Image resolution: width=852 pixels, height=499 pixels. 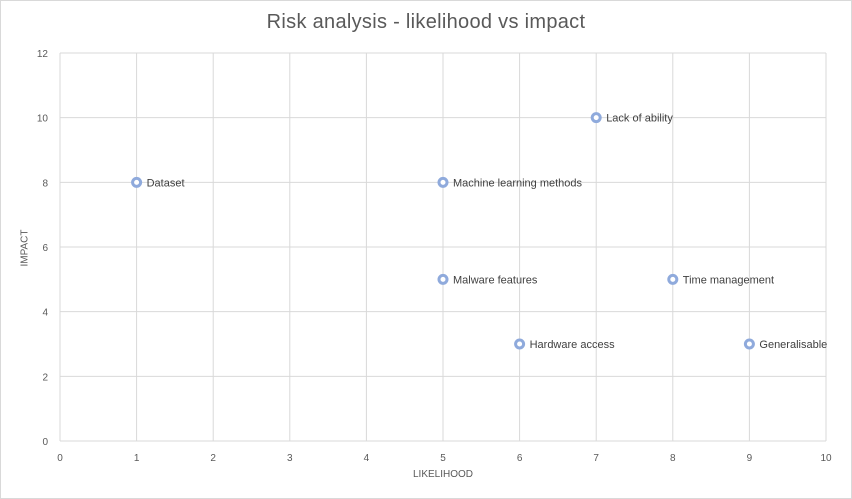 I want to click on y-tick-label: 6, so click(x=45, y=248).